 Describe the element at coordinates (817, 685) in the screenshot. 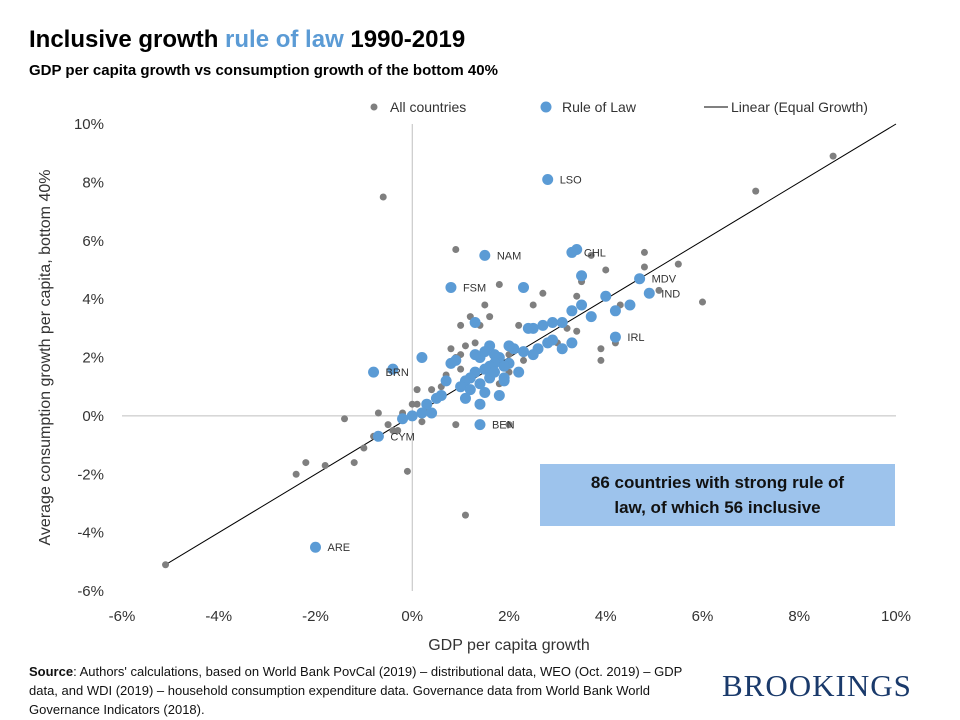

I see `brookings-logo: BROOKINGS` at that location.